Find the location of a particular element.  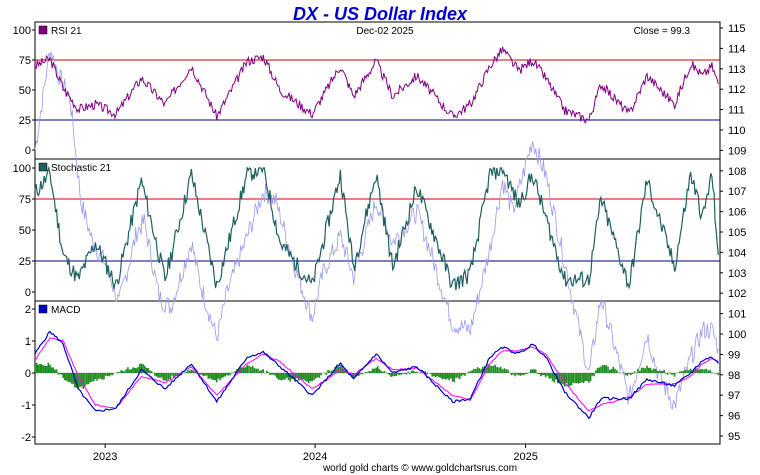

price-tick-label: 110 is located at coordinates (737, 131).